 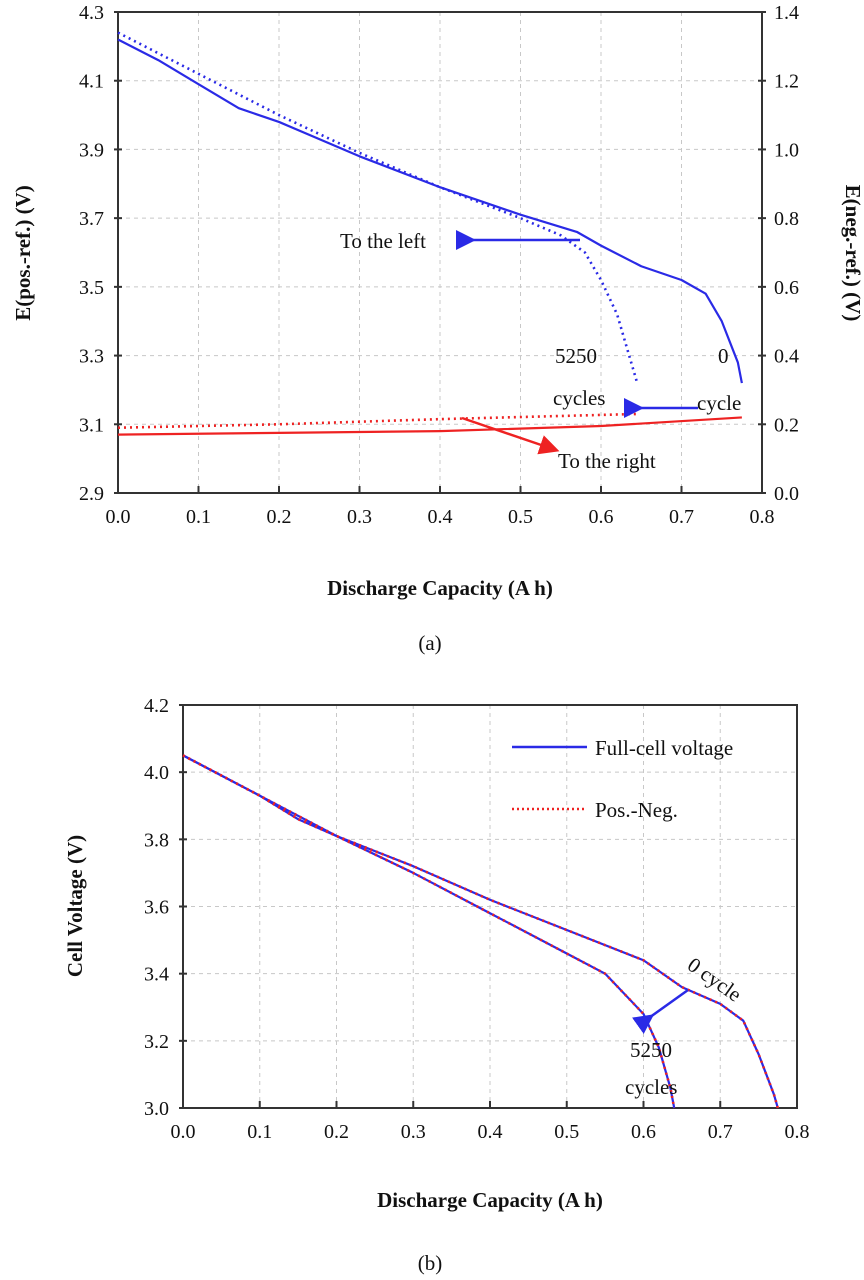 What do you see at coordinates (786, 150) in the screenshot?
I see `y2-tick-label: 1.0` at bounding box center [786, 150].